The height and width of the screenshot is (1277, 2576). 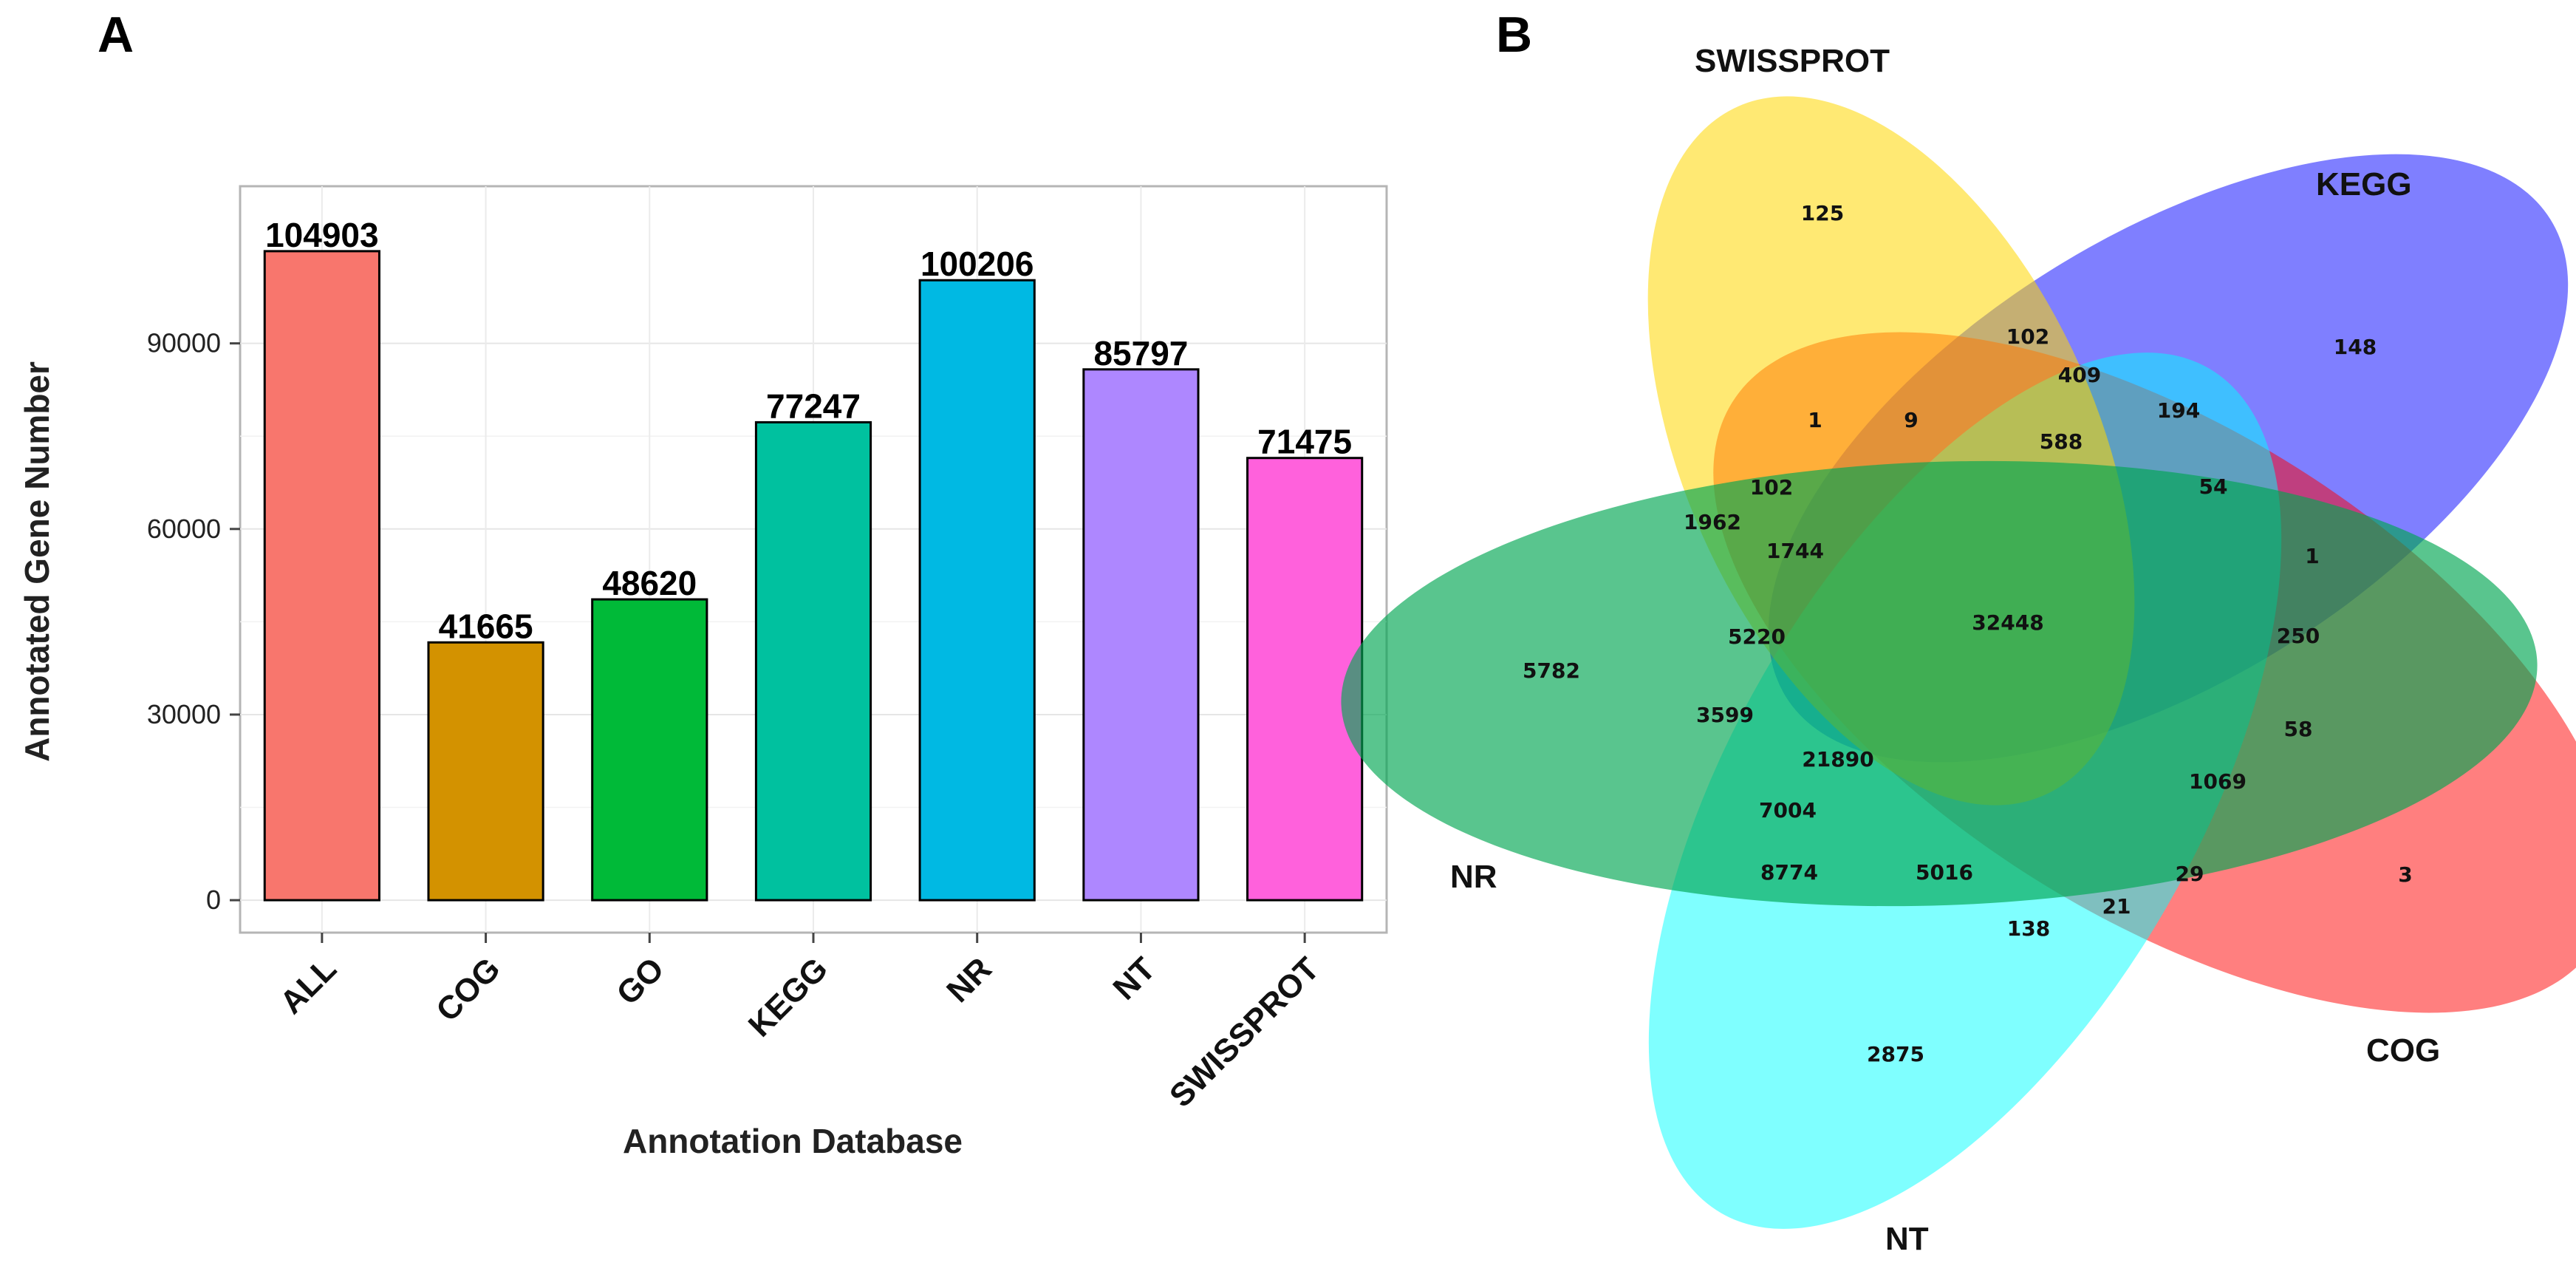 I want to click on venn-count-r3: 194, so click(x=2178, y=410).